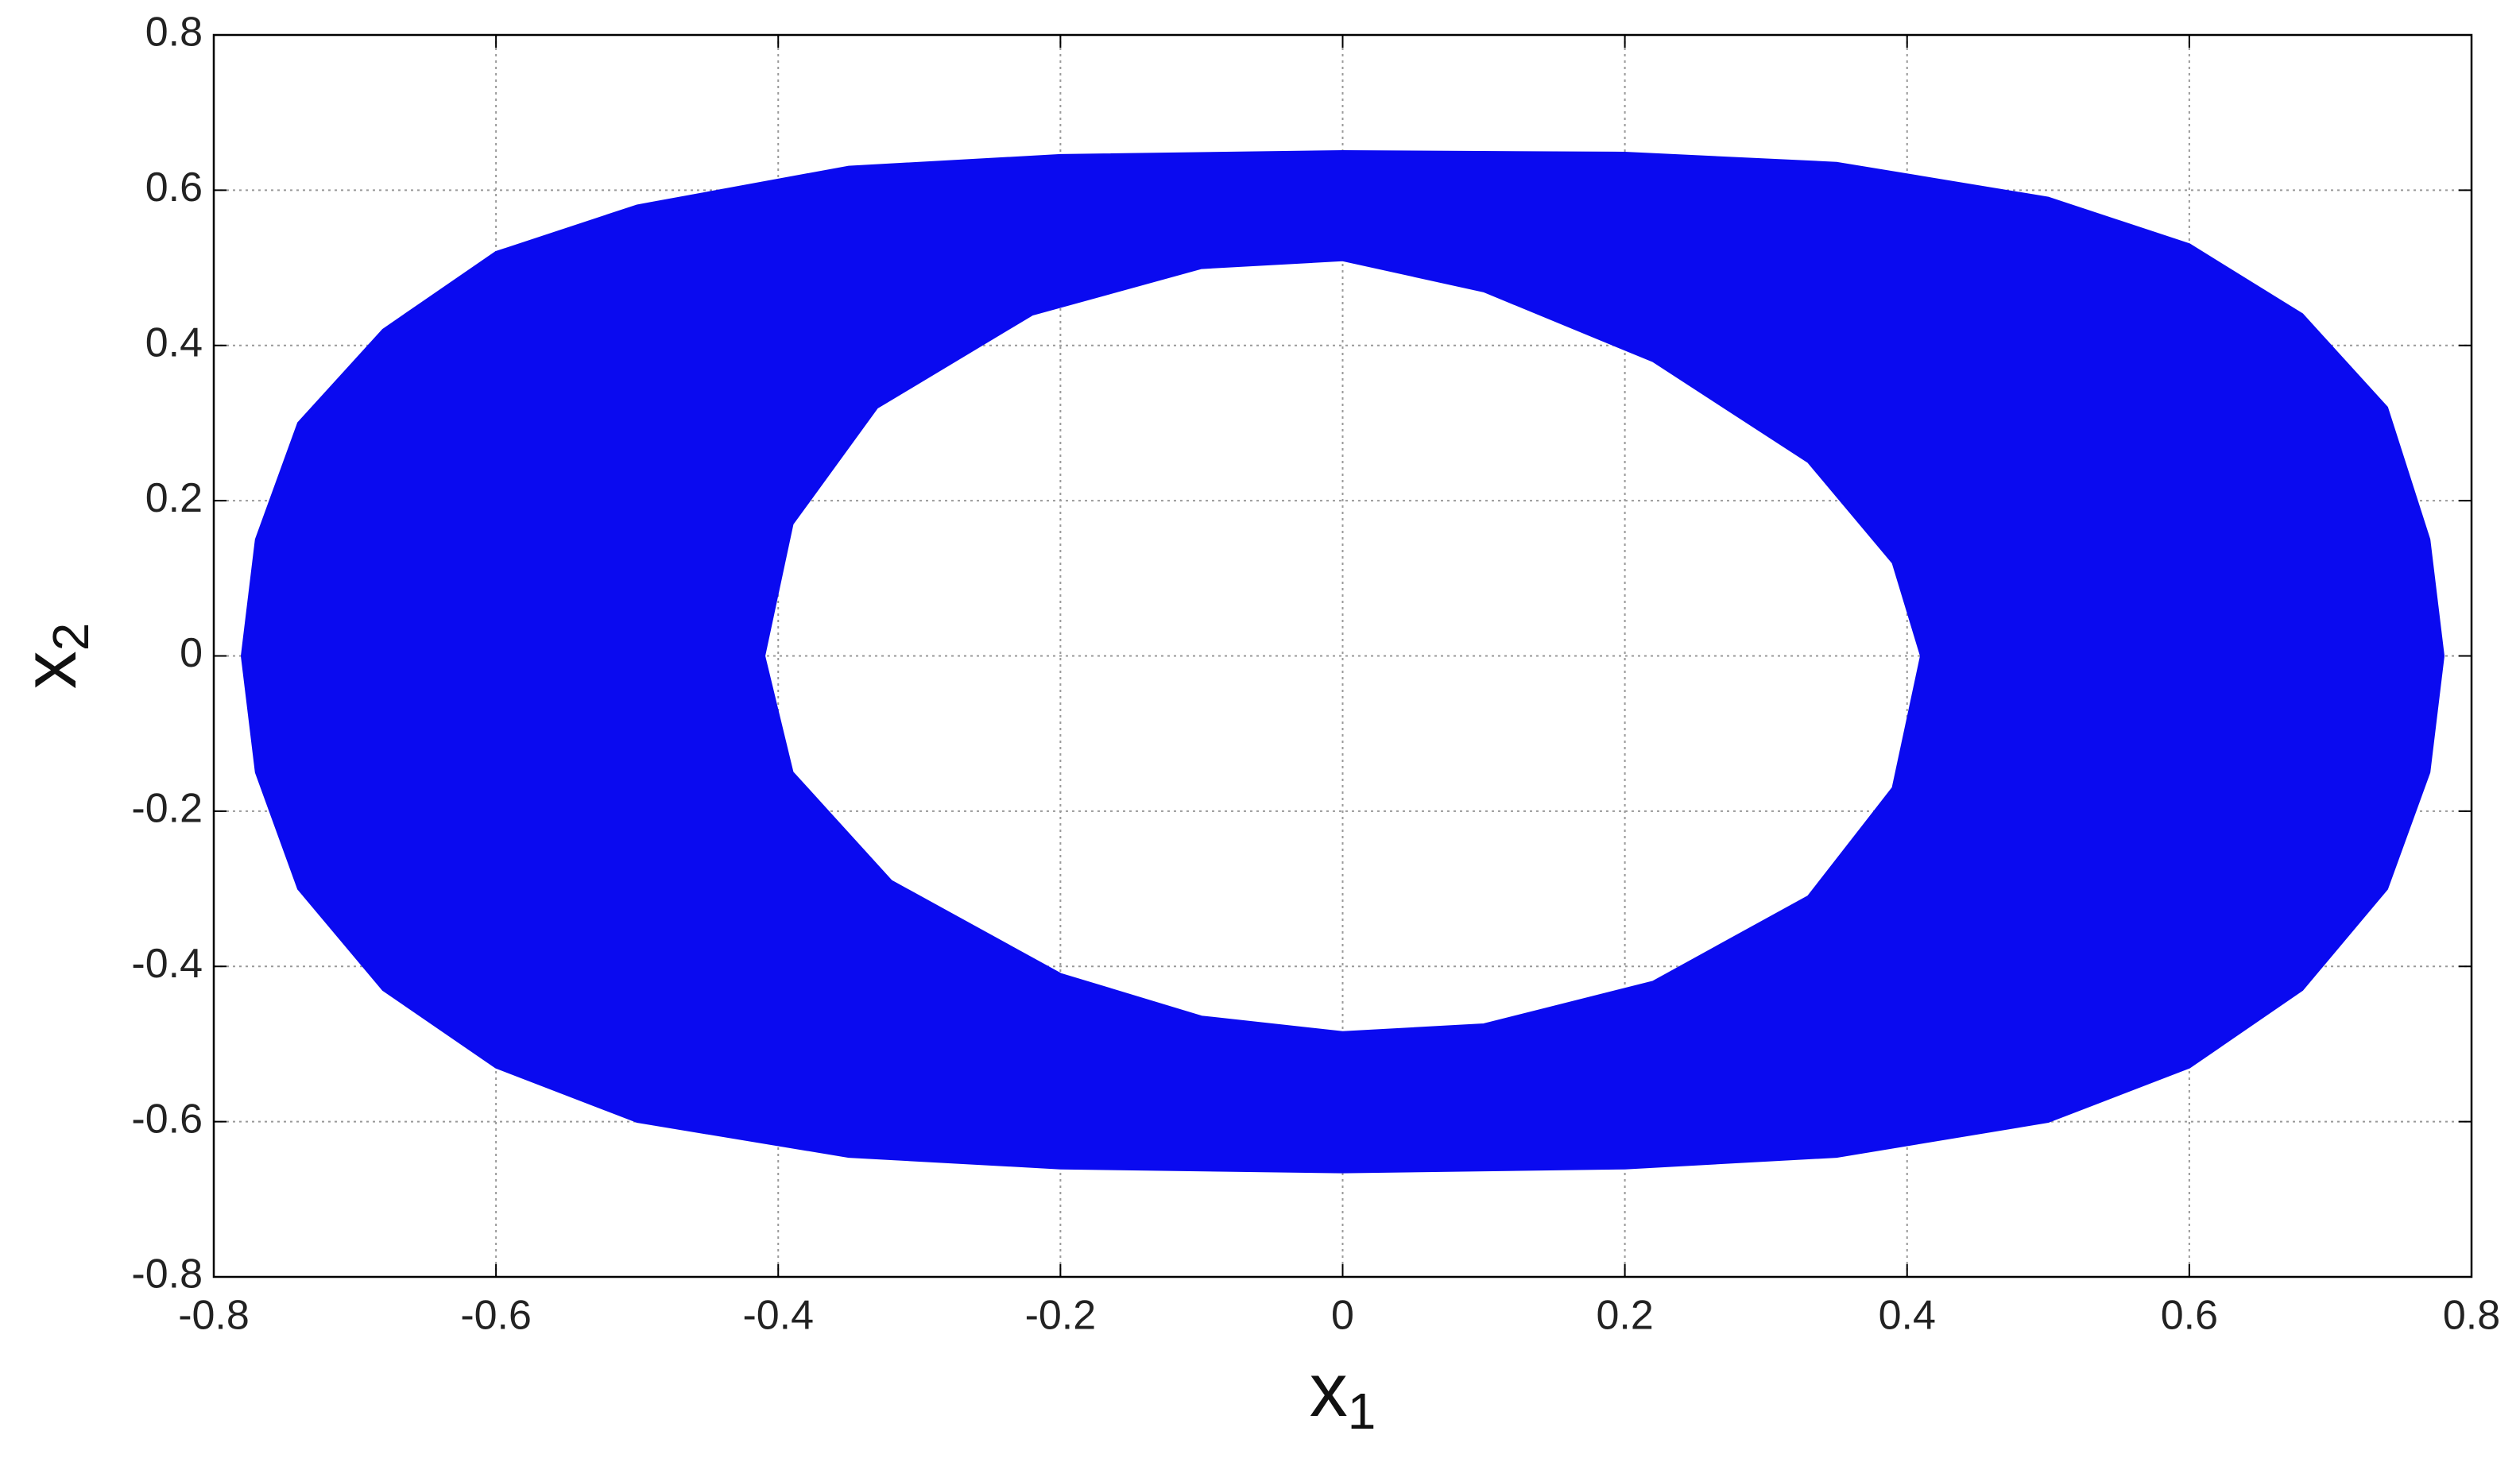  Describe the element at coordinates (1061, 1316) in the screenshot. I see `x-tick-label: -0.2` at that location.